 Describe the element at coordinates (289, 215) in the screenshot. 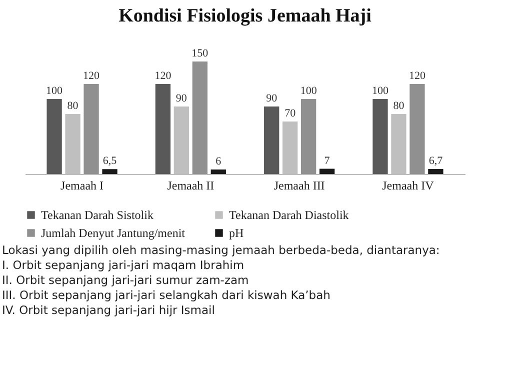

I see `legend-label: Tekanan Darah Diastolik` at that location.